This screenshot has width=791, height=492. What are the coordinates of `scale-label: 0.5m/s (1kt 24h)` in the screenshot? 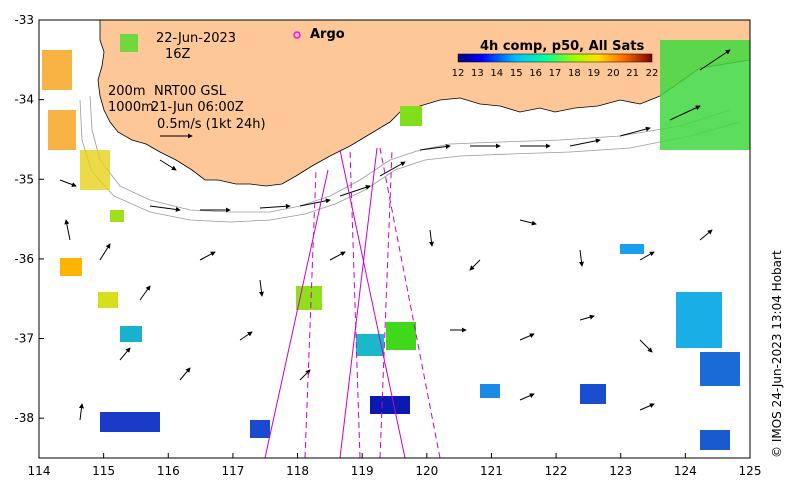 It's located at (211, 124).